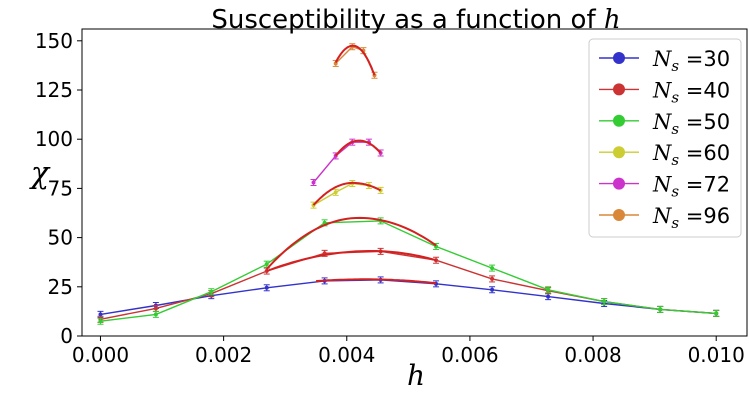 This screenshot has width=749, height=394. Describe the element at coordinates (691, 155) in the screenshot. I see `legend-label: Ns =60` at that location.